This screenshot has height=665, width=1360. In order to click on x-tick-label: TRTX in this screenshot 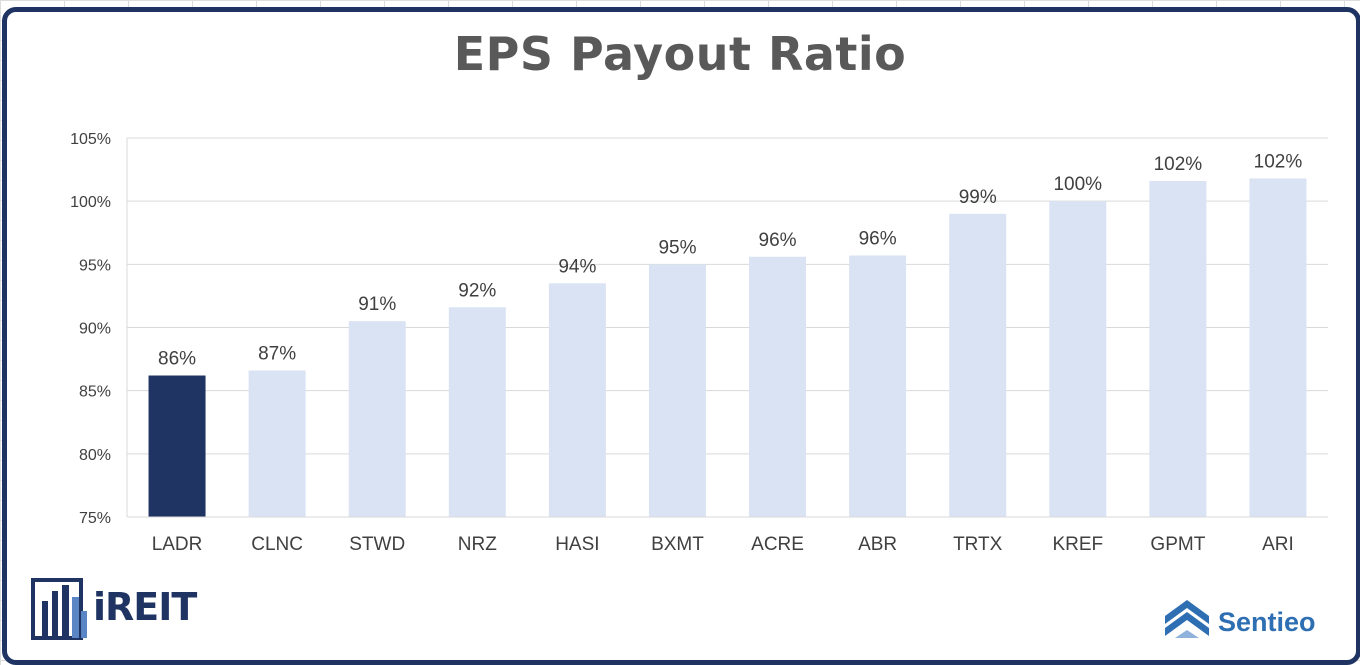, I will do `click(978, 544)`.